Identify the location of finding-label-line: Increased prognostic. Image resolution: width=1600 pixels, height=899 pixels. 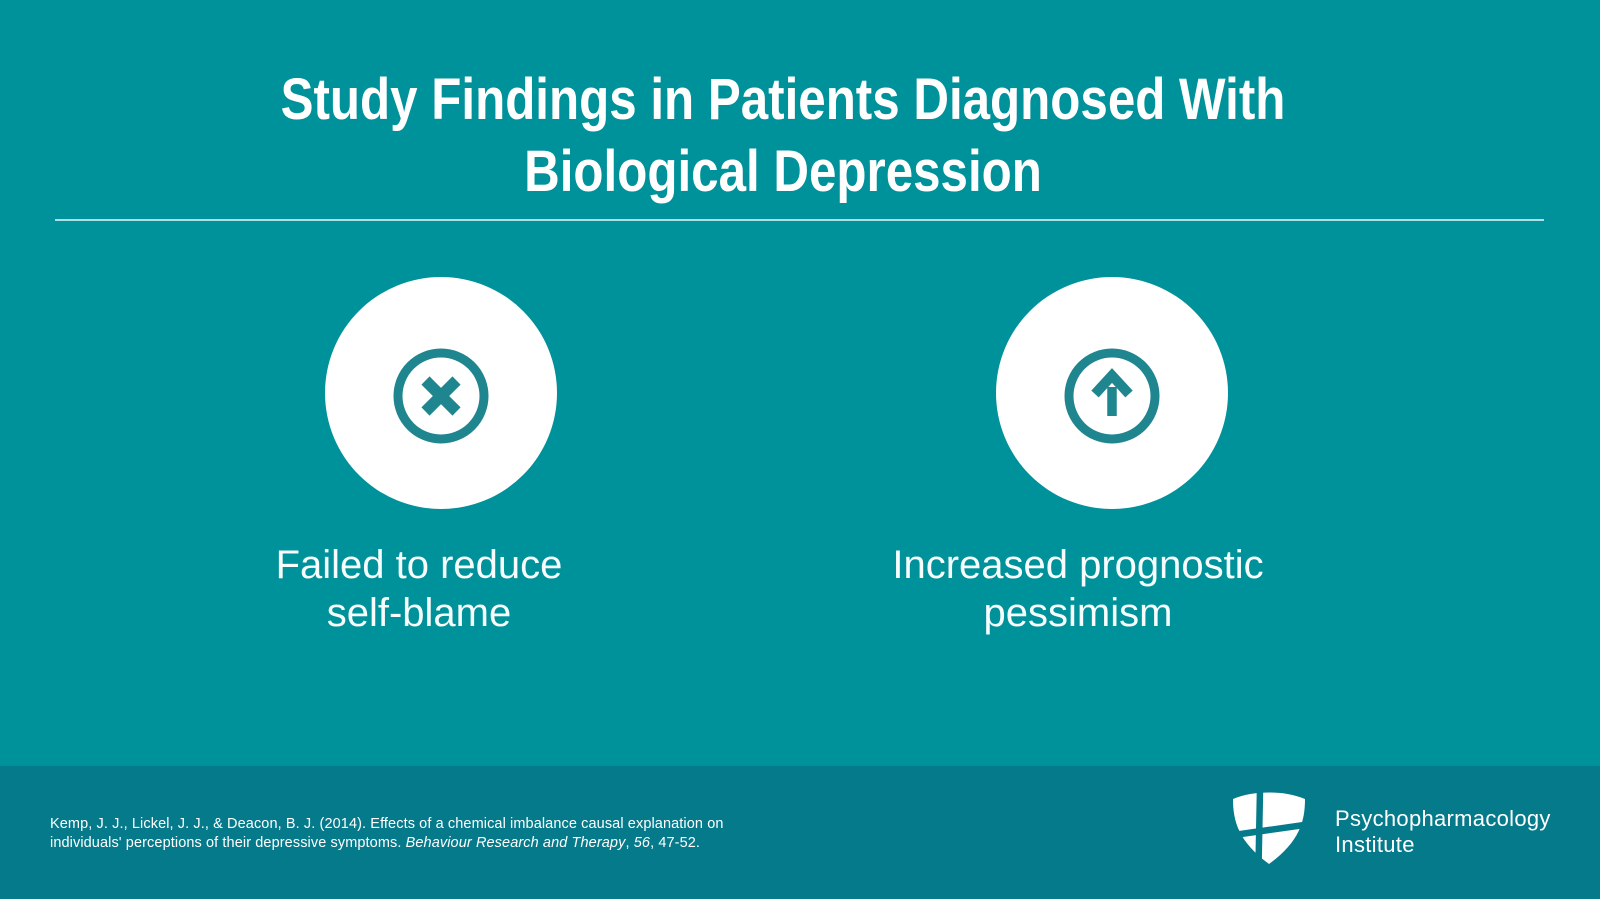
(1078, 565).